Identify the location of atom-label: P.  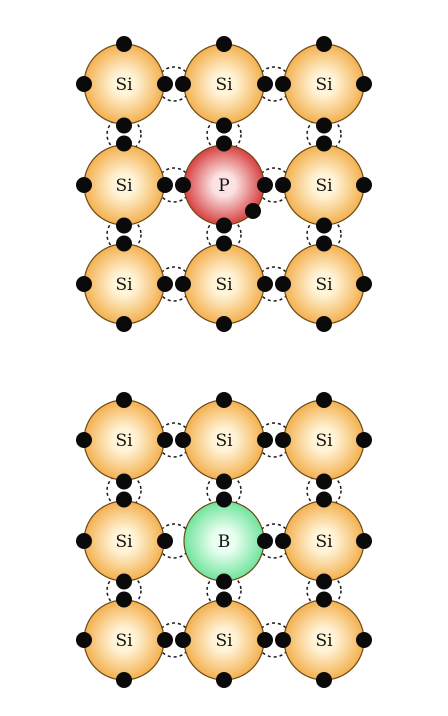
(223, 186).